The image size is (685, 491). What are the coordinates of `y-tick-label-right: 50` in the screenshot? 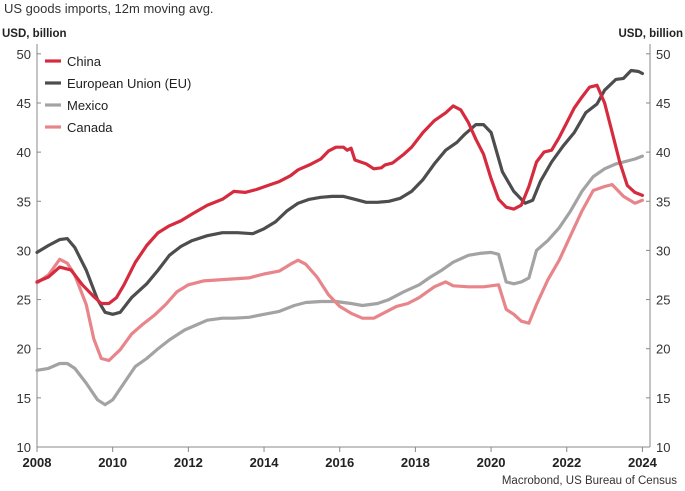 It's located at (663, 54).